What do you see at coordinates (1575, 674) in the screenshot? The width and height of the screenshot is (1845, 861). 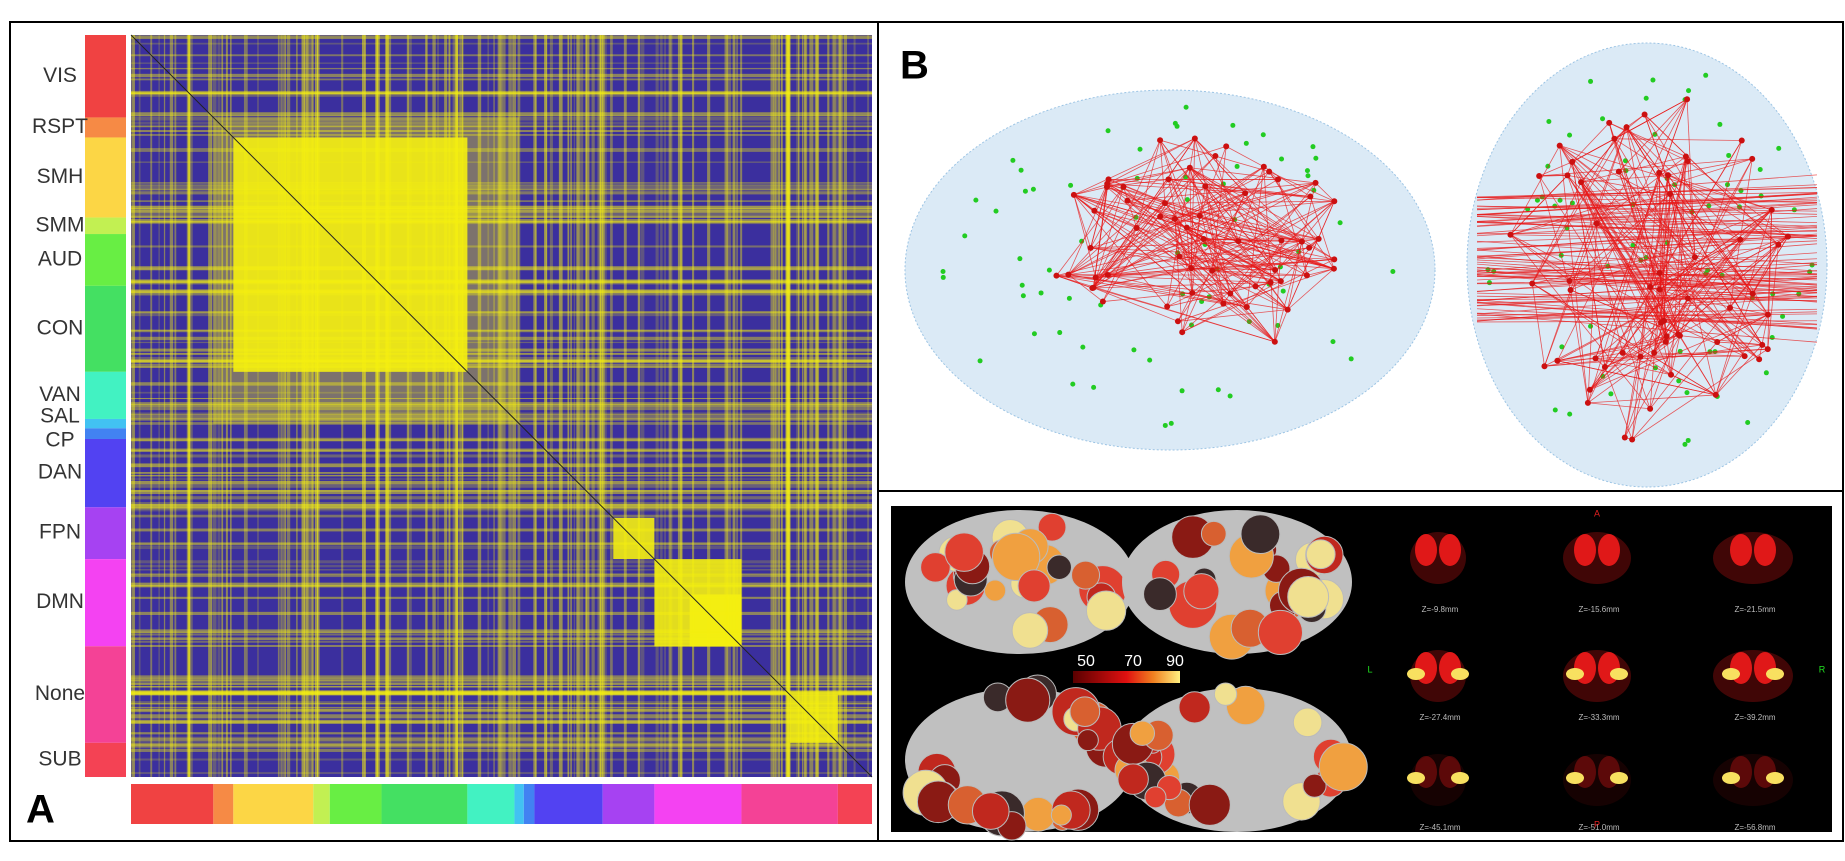 I see `slice-region` at bounding box center [1575, 674].